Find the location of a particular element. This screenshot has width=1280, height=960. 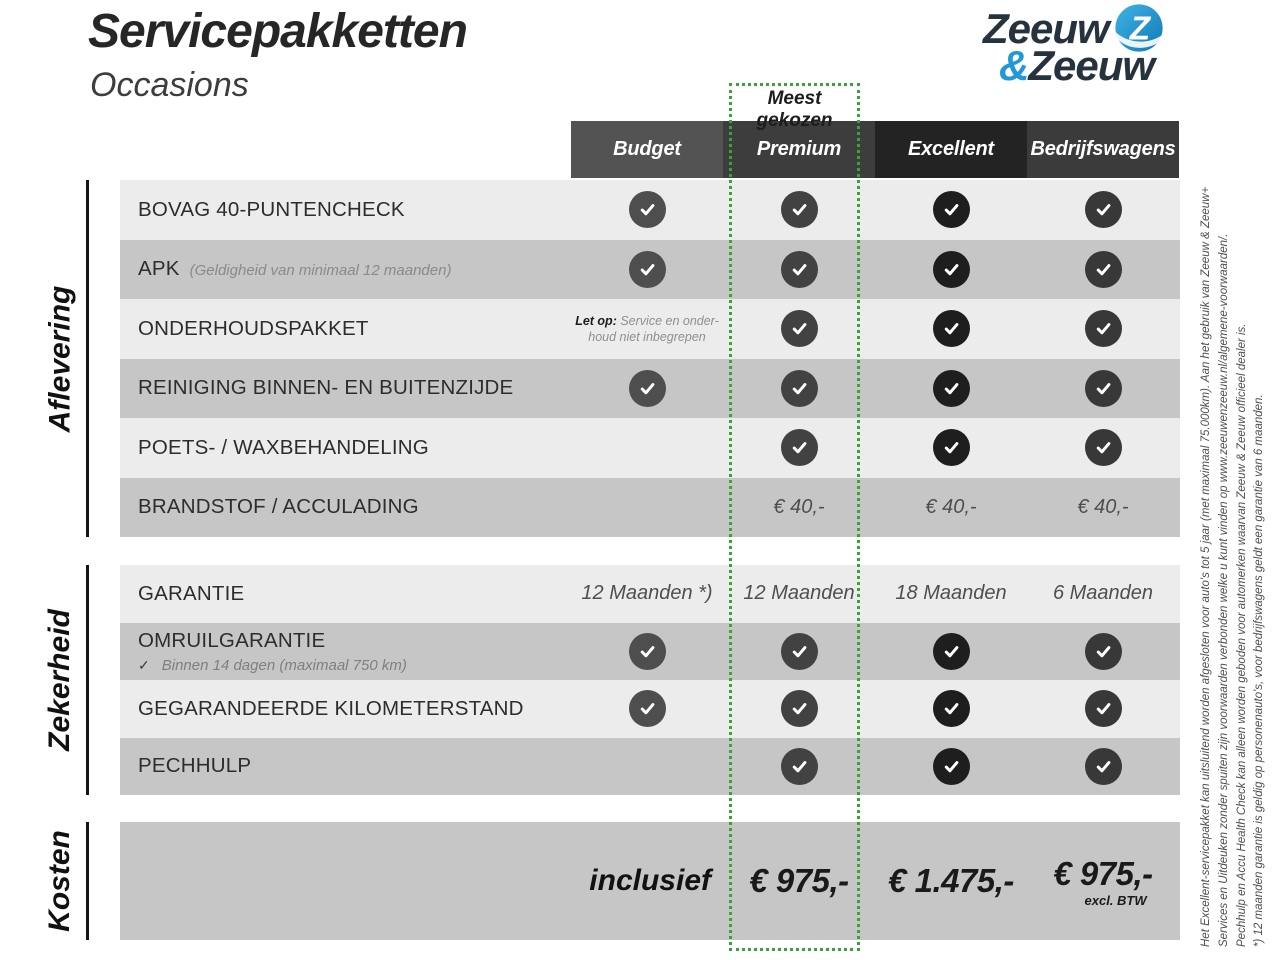

cell-value: 12 Maanden *) is located at coordinates (647, 593).